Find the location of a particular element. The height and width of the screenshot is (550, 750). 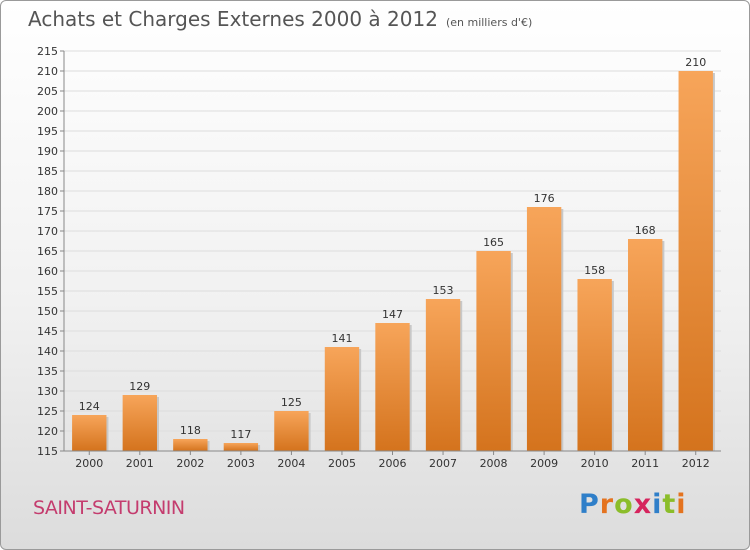

y-tick-label: 175 is located at coordinates (47, 211).